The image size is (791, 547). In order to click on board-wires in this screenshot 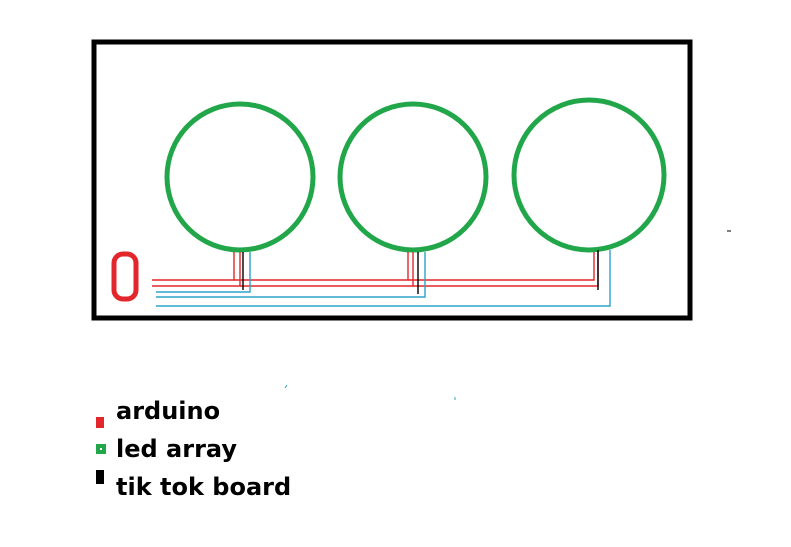, I will do `click(420, 272)`.